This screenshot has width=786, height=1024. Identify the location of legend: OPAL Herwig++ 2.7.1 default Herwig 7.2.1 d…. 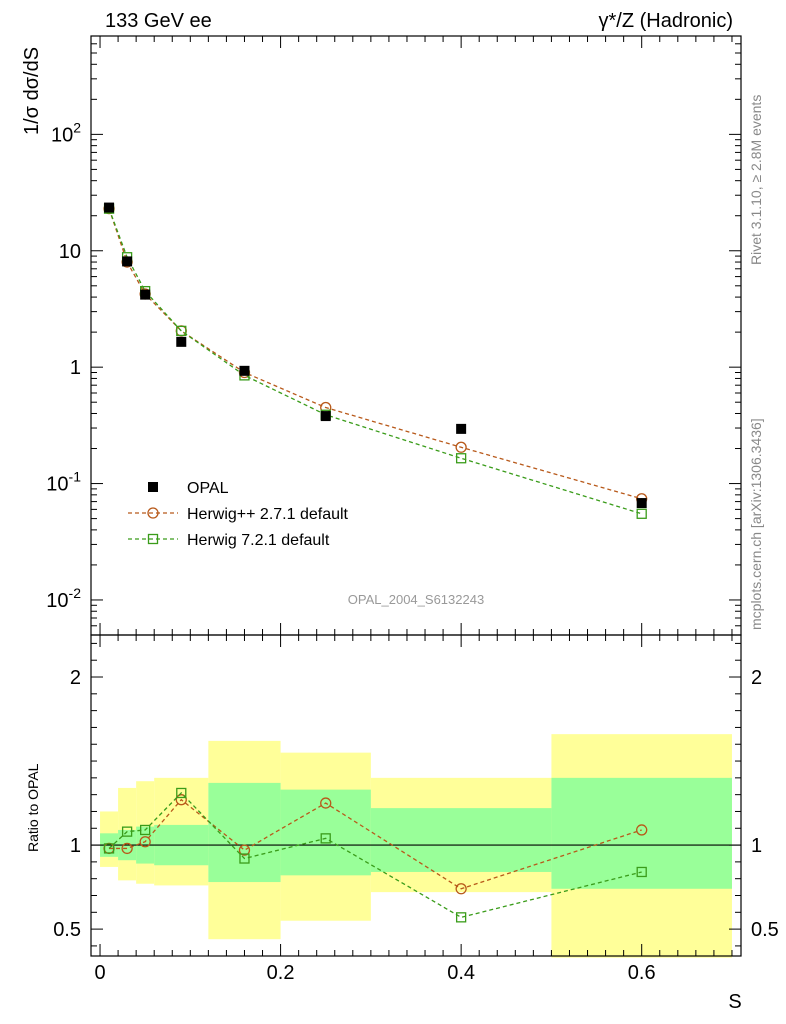
(238, 514).